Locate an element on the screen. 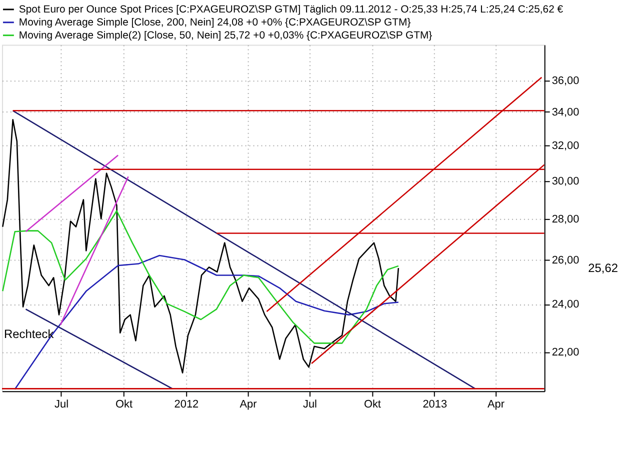 The width and height of the screenshot is (621, 449). y-tick-label: 32,00 is located at coordinates (566, 146).